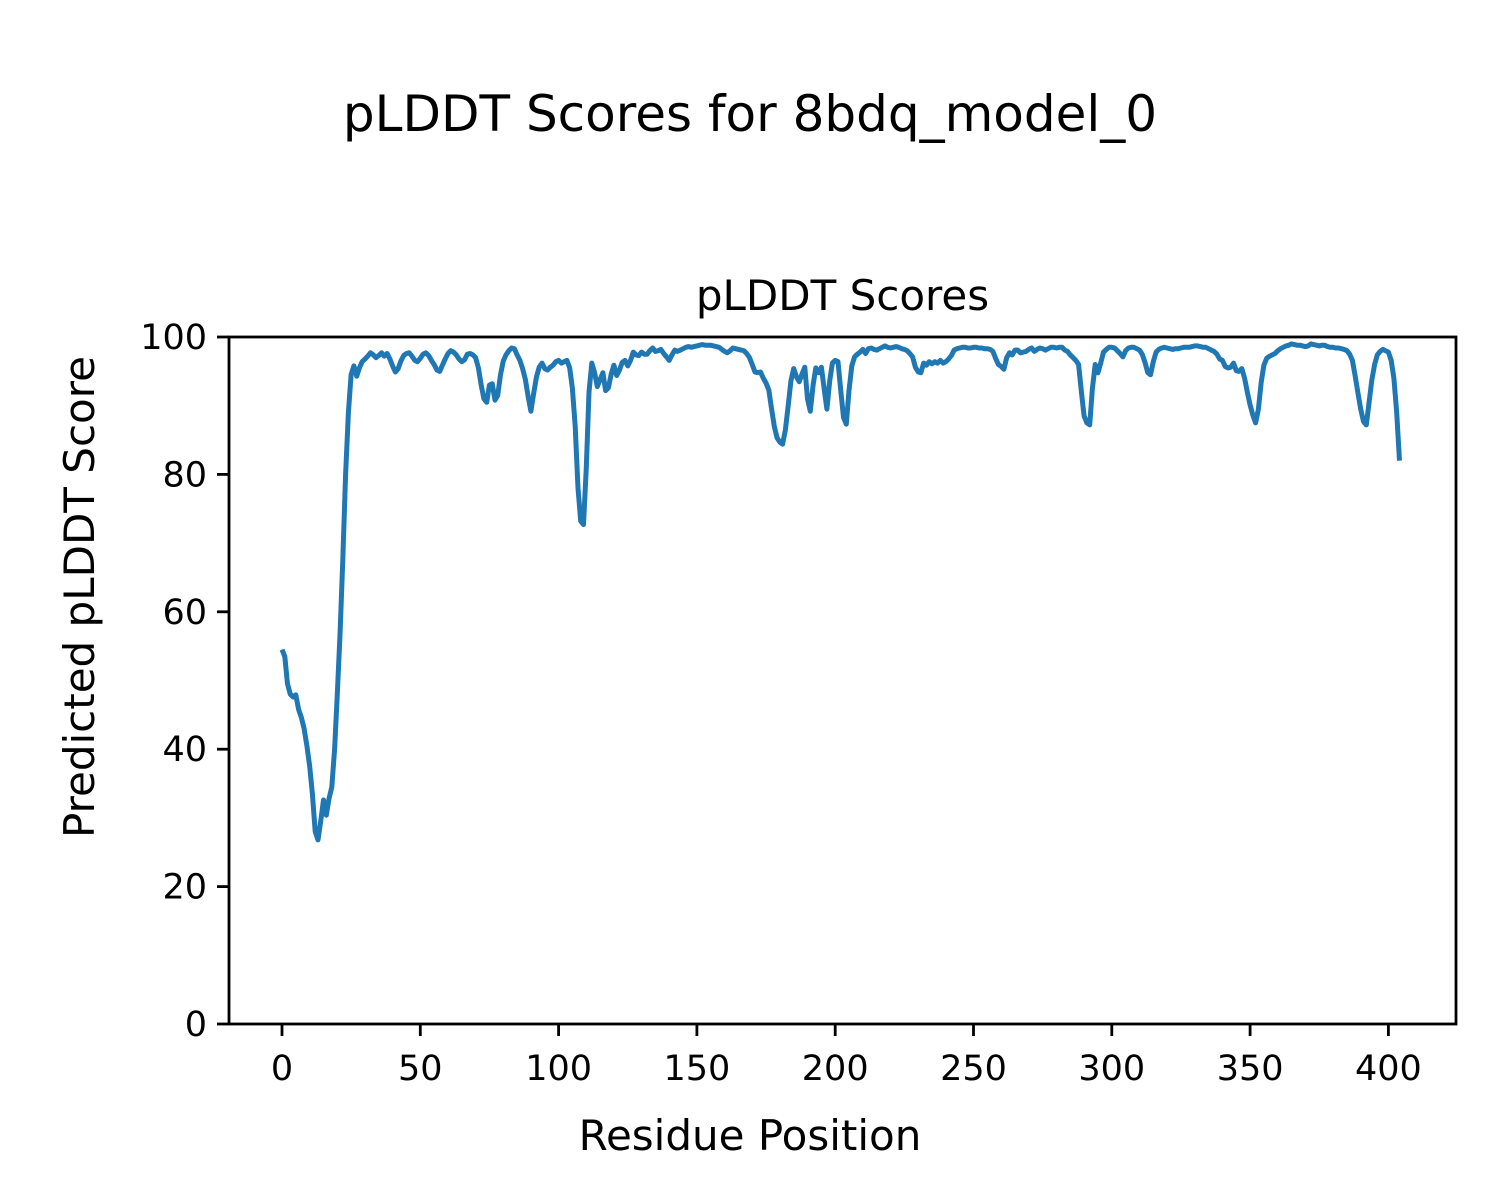 The image size is (1500, 1200). Describe the element at coordinates (1111, 1069) in the screenshot. I see `x-tick-label: 300` at that location.